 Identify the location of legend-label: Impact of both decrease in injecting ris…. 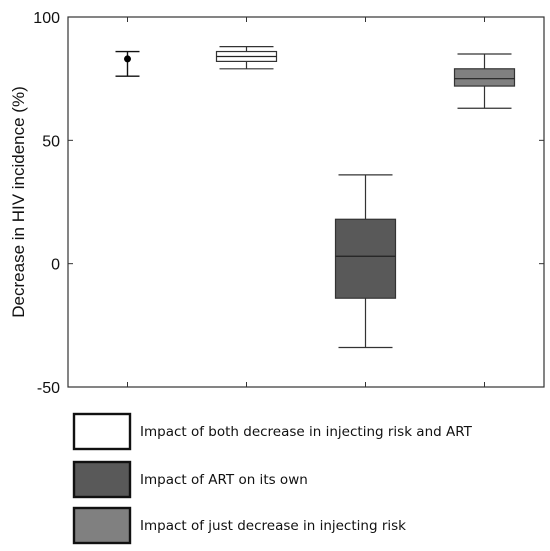
(306, 432).